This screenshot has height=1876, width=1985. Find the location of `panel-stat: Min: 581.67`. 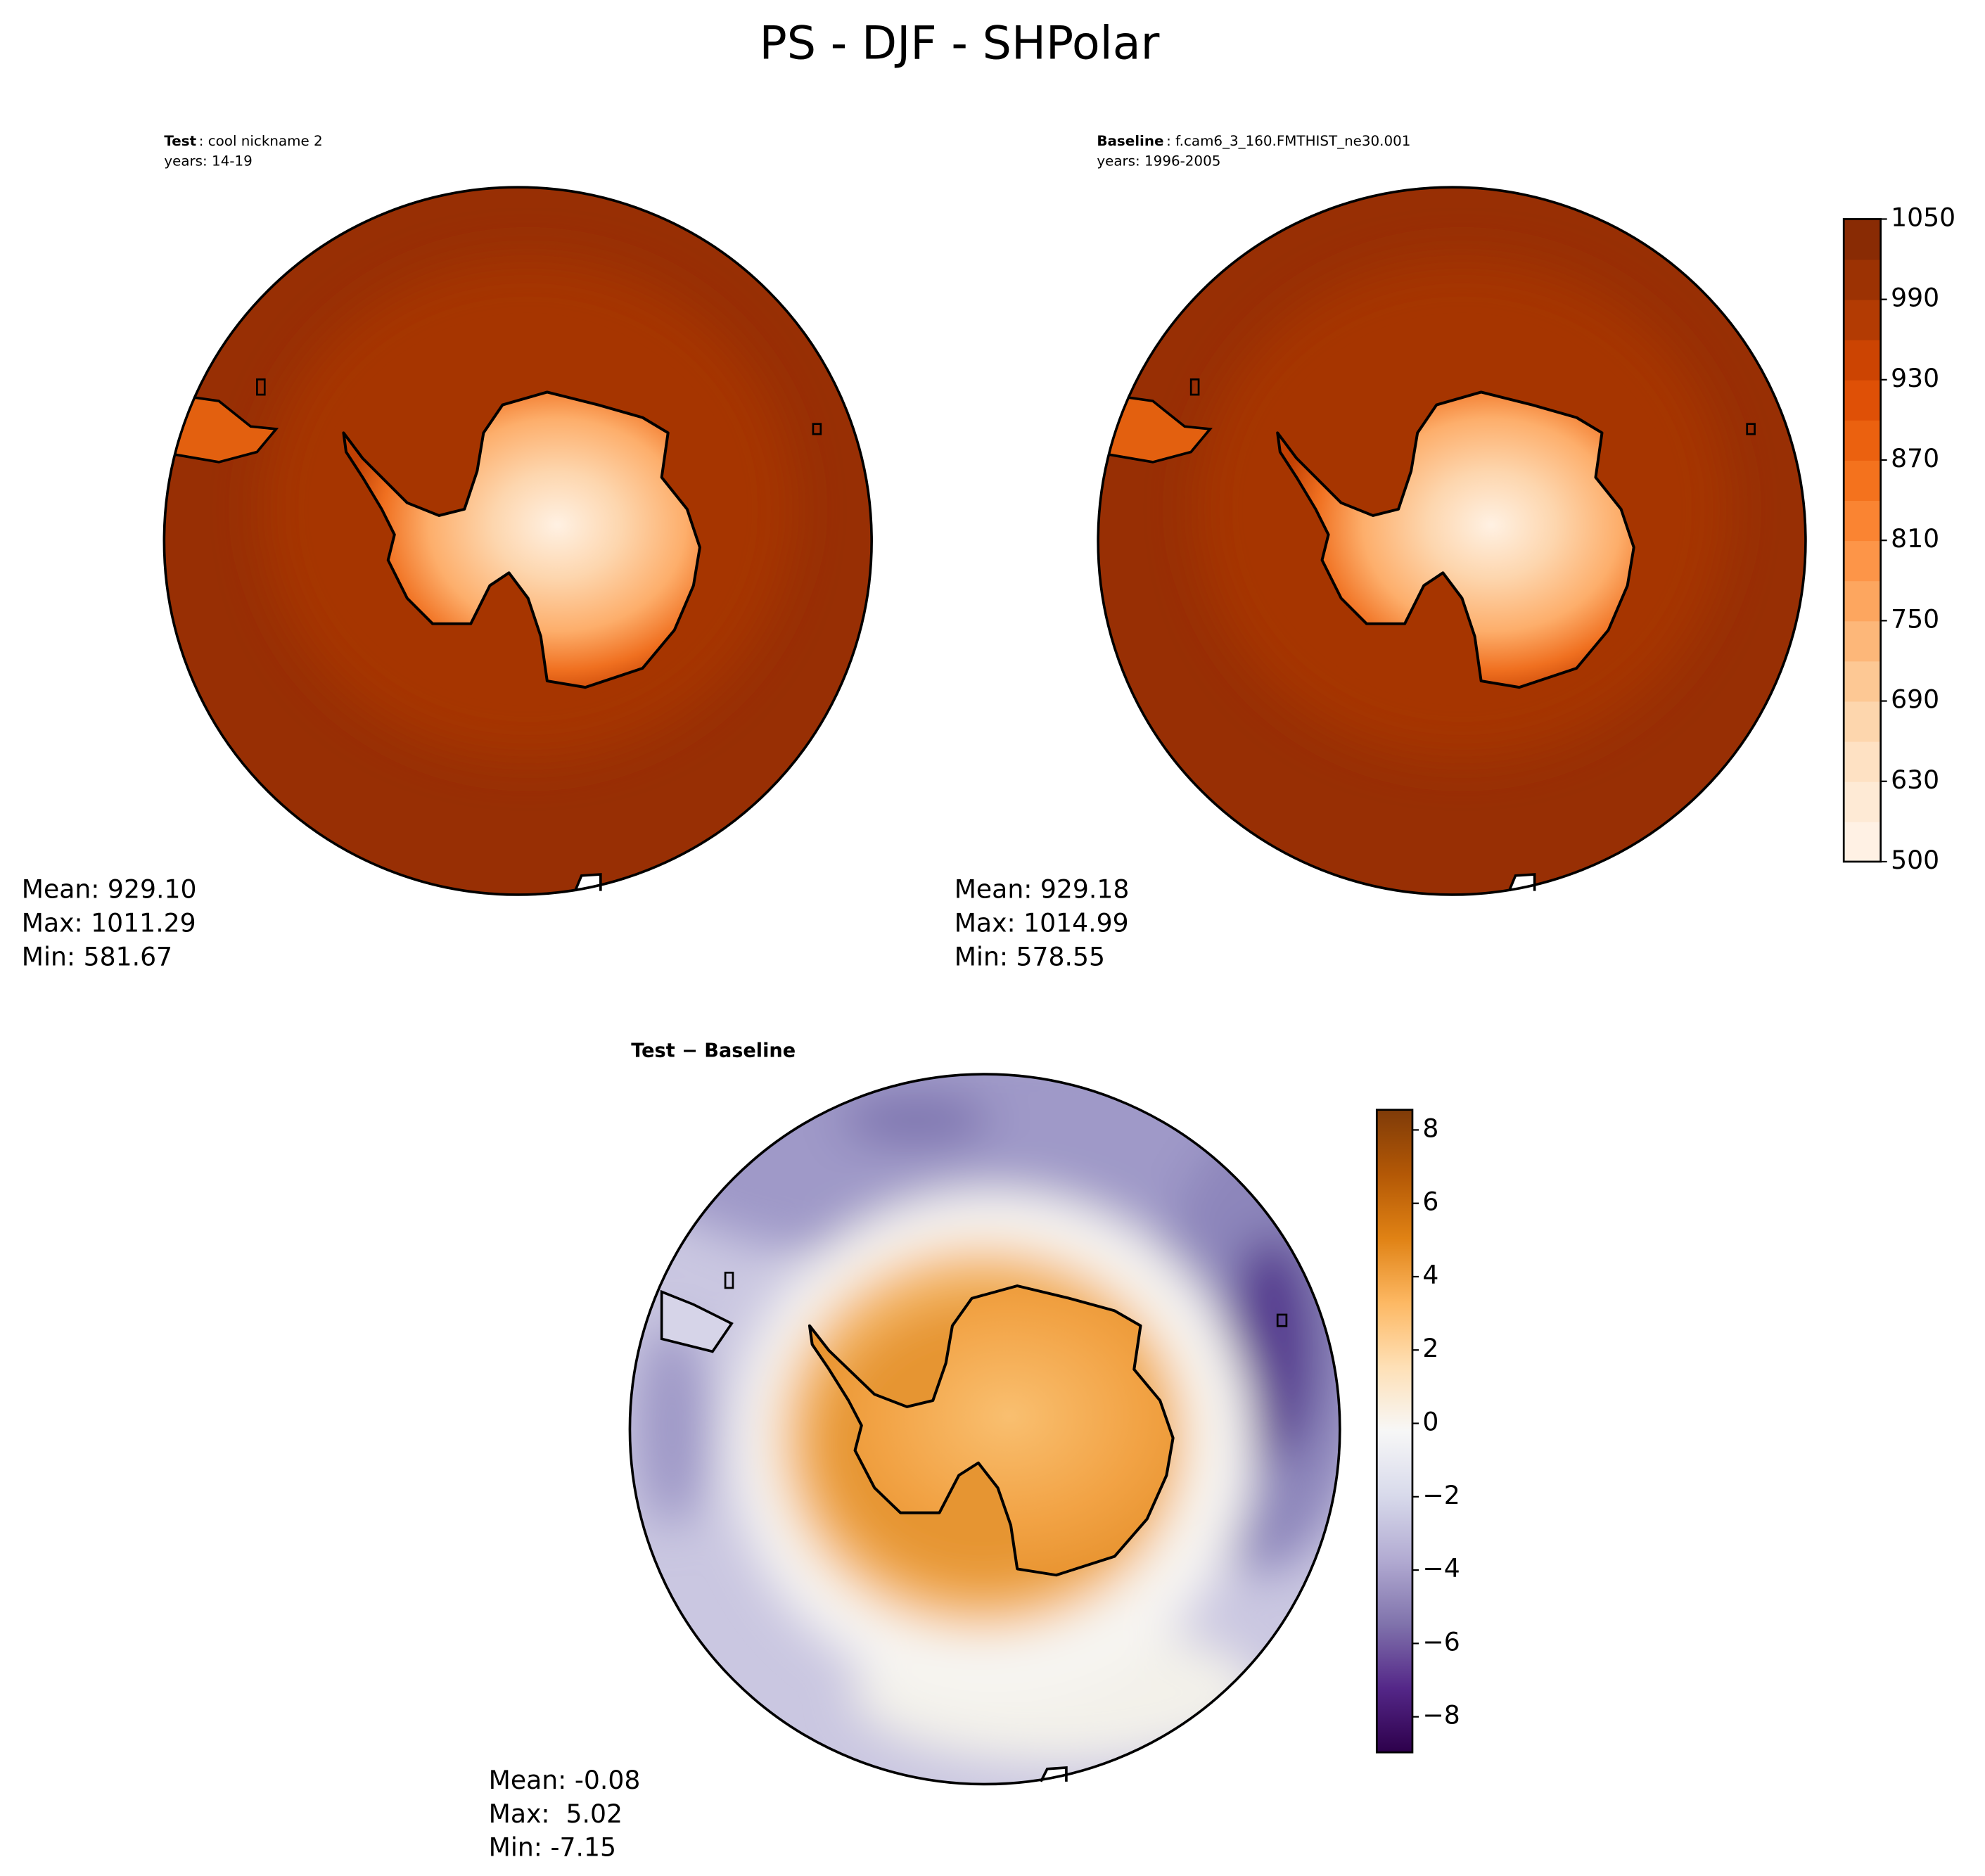

panel-stat: Min: 581.67 is located at coordinates (97, 956).